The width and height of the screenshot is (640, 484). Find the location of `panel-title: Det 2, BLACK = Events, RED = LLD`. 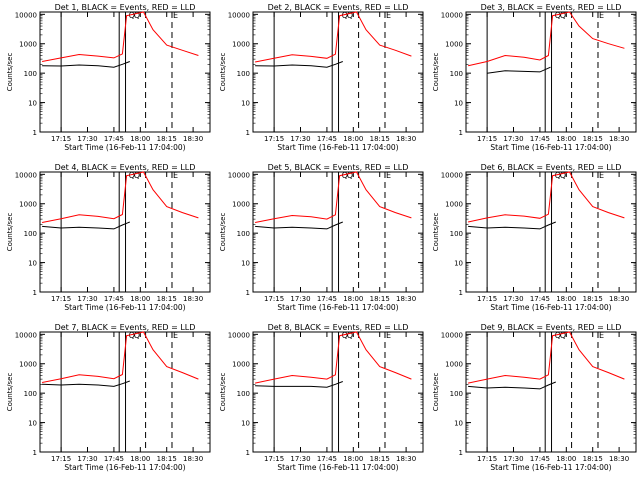

panel-title: Det 2, BLACK = Events, RED = LLD is located at coordinates (338, 7).